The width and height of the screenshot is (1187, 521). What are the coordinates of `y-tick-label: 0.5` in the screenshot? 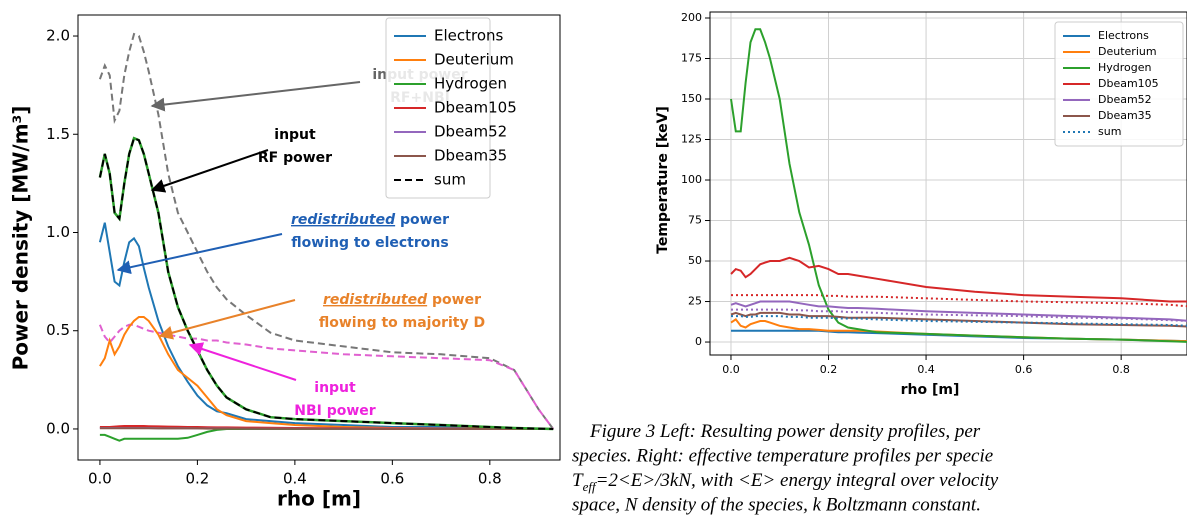 It's located at (58, 330).